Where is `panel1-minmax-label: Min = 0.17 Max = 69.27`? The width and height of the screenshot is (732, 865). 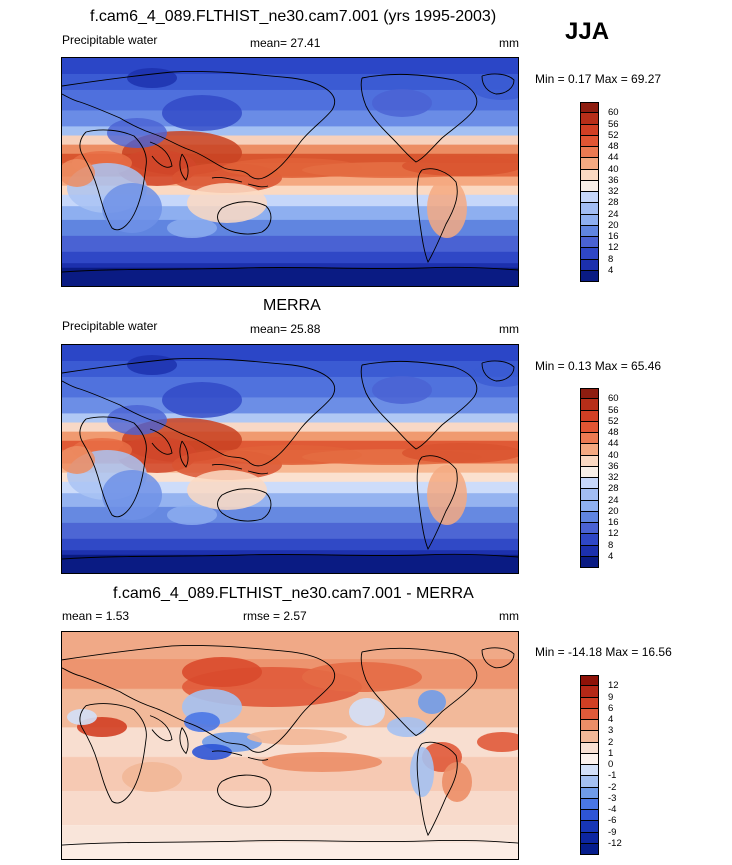
panel1-minmax-label: Min = 0.17 Max = 69.27 is located at coordinates (598, 79).